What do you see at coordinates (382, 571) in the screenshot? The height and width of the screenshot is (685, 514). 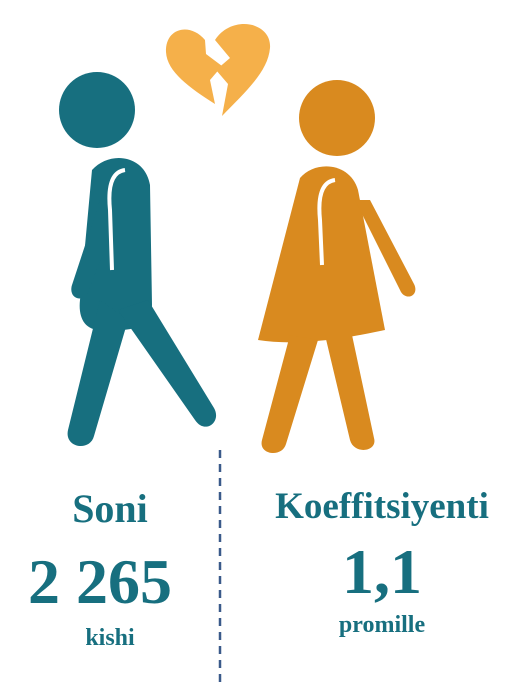 I see `right-value: 1,1` at bounding box center [382, 571].